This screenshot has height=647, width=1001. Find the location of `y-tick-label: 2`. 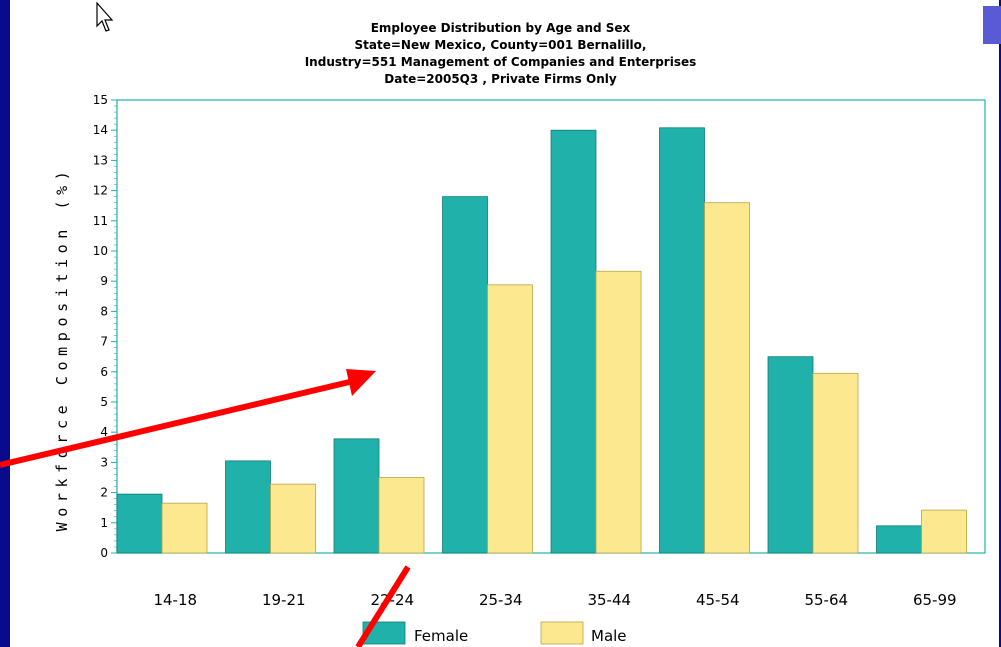

y-tick-label: 2 is located at coordinates (104, 493).